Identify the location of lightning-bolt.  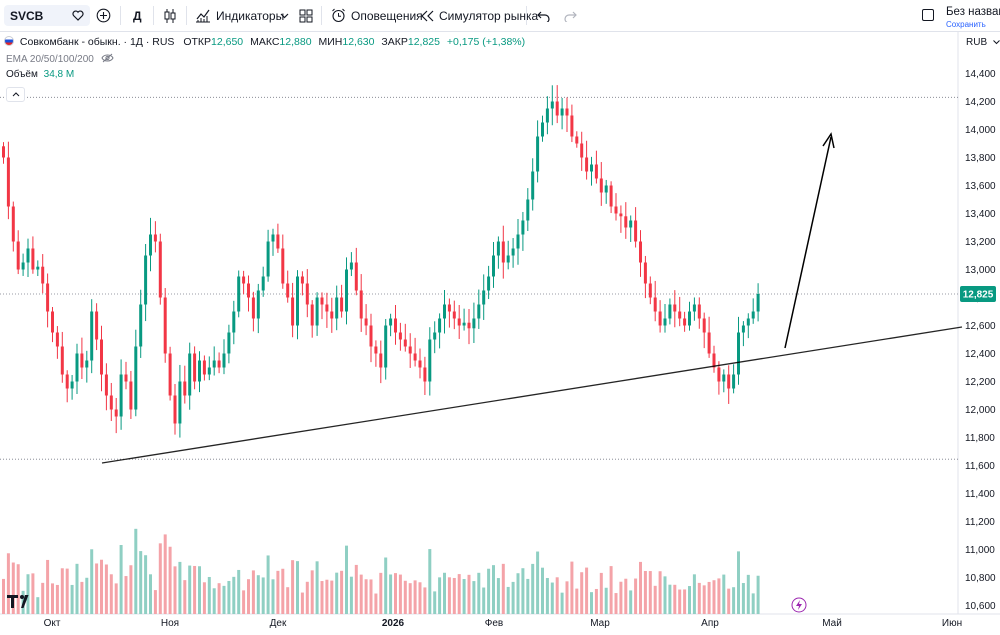
(799, 605).